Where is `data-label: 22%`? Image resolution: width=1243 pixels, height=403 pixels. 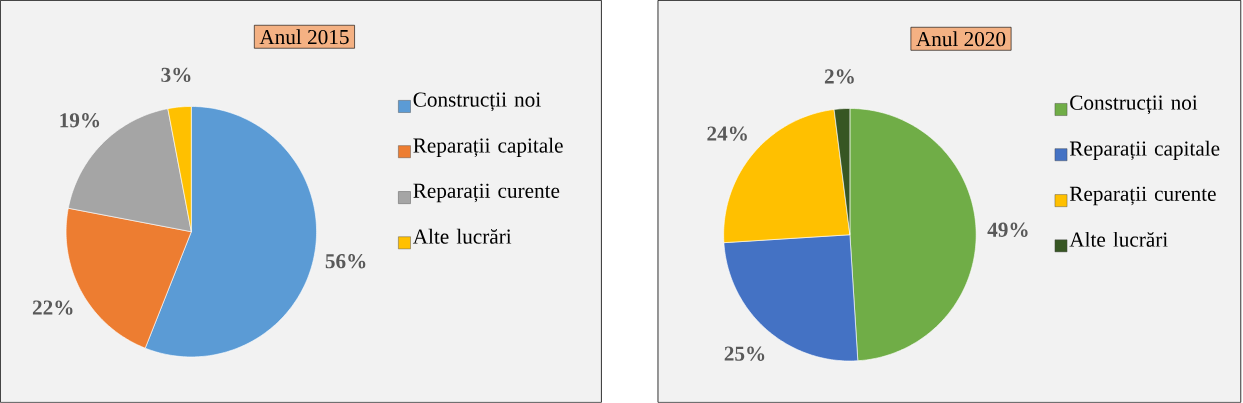 data-label: 22% is located at coordinates (52, 307).